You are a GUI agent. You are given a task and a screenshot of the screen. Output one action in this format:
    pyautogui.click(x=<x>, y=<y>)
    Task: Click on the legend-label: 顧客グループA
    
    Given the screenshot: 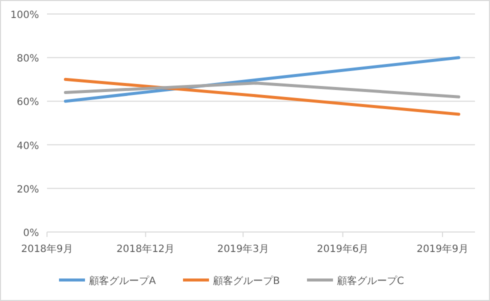 What is the action you would take?
    pyautogui.click(x=122, y=281)
    